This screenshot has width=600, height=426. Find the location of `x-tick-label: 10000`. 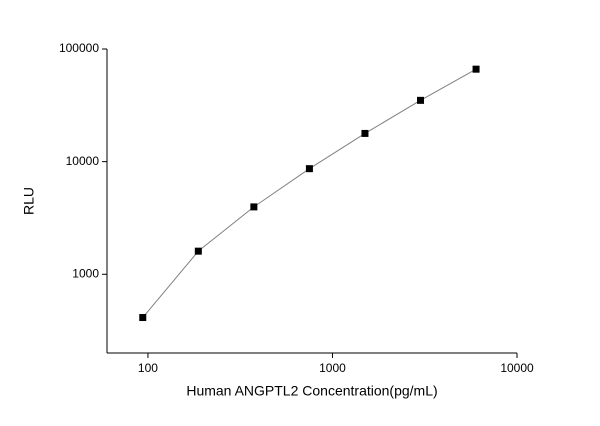

x-tick-label: 10000 is located at coordinates (517, 368).